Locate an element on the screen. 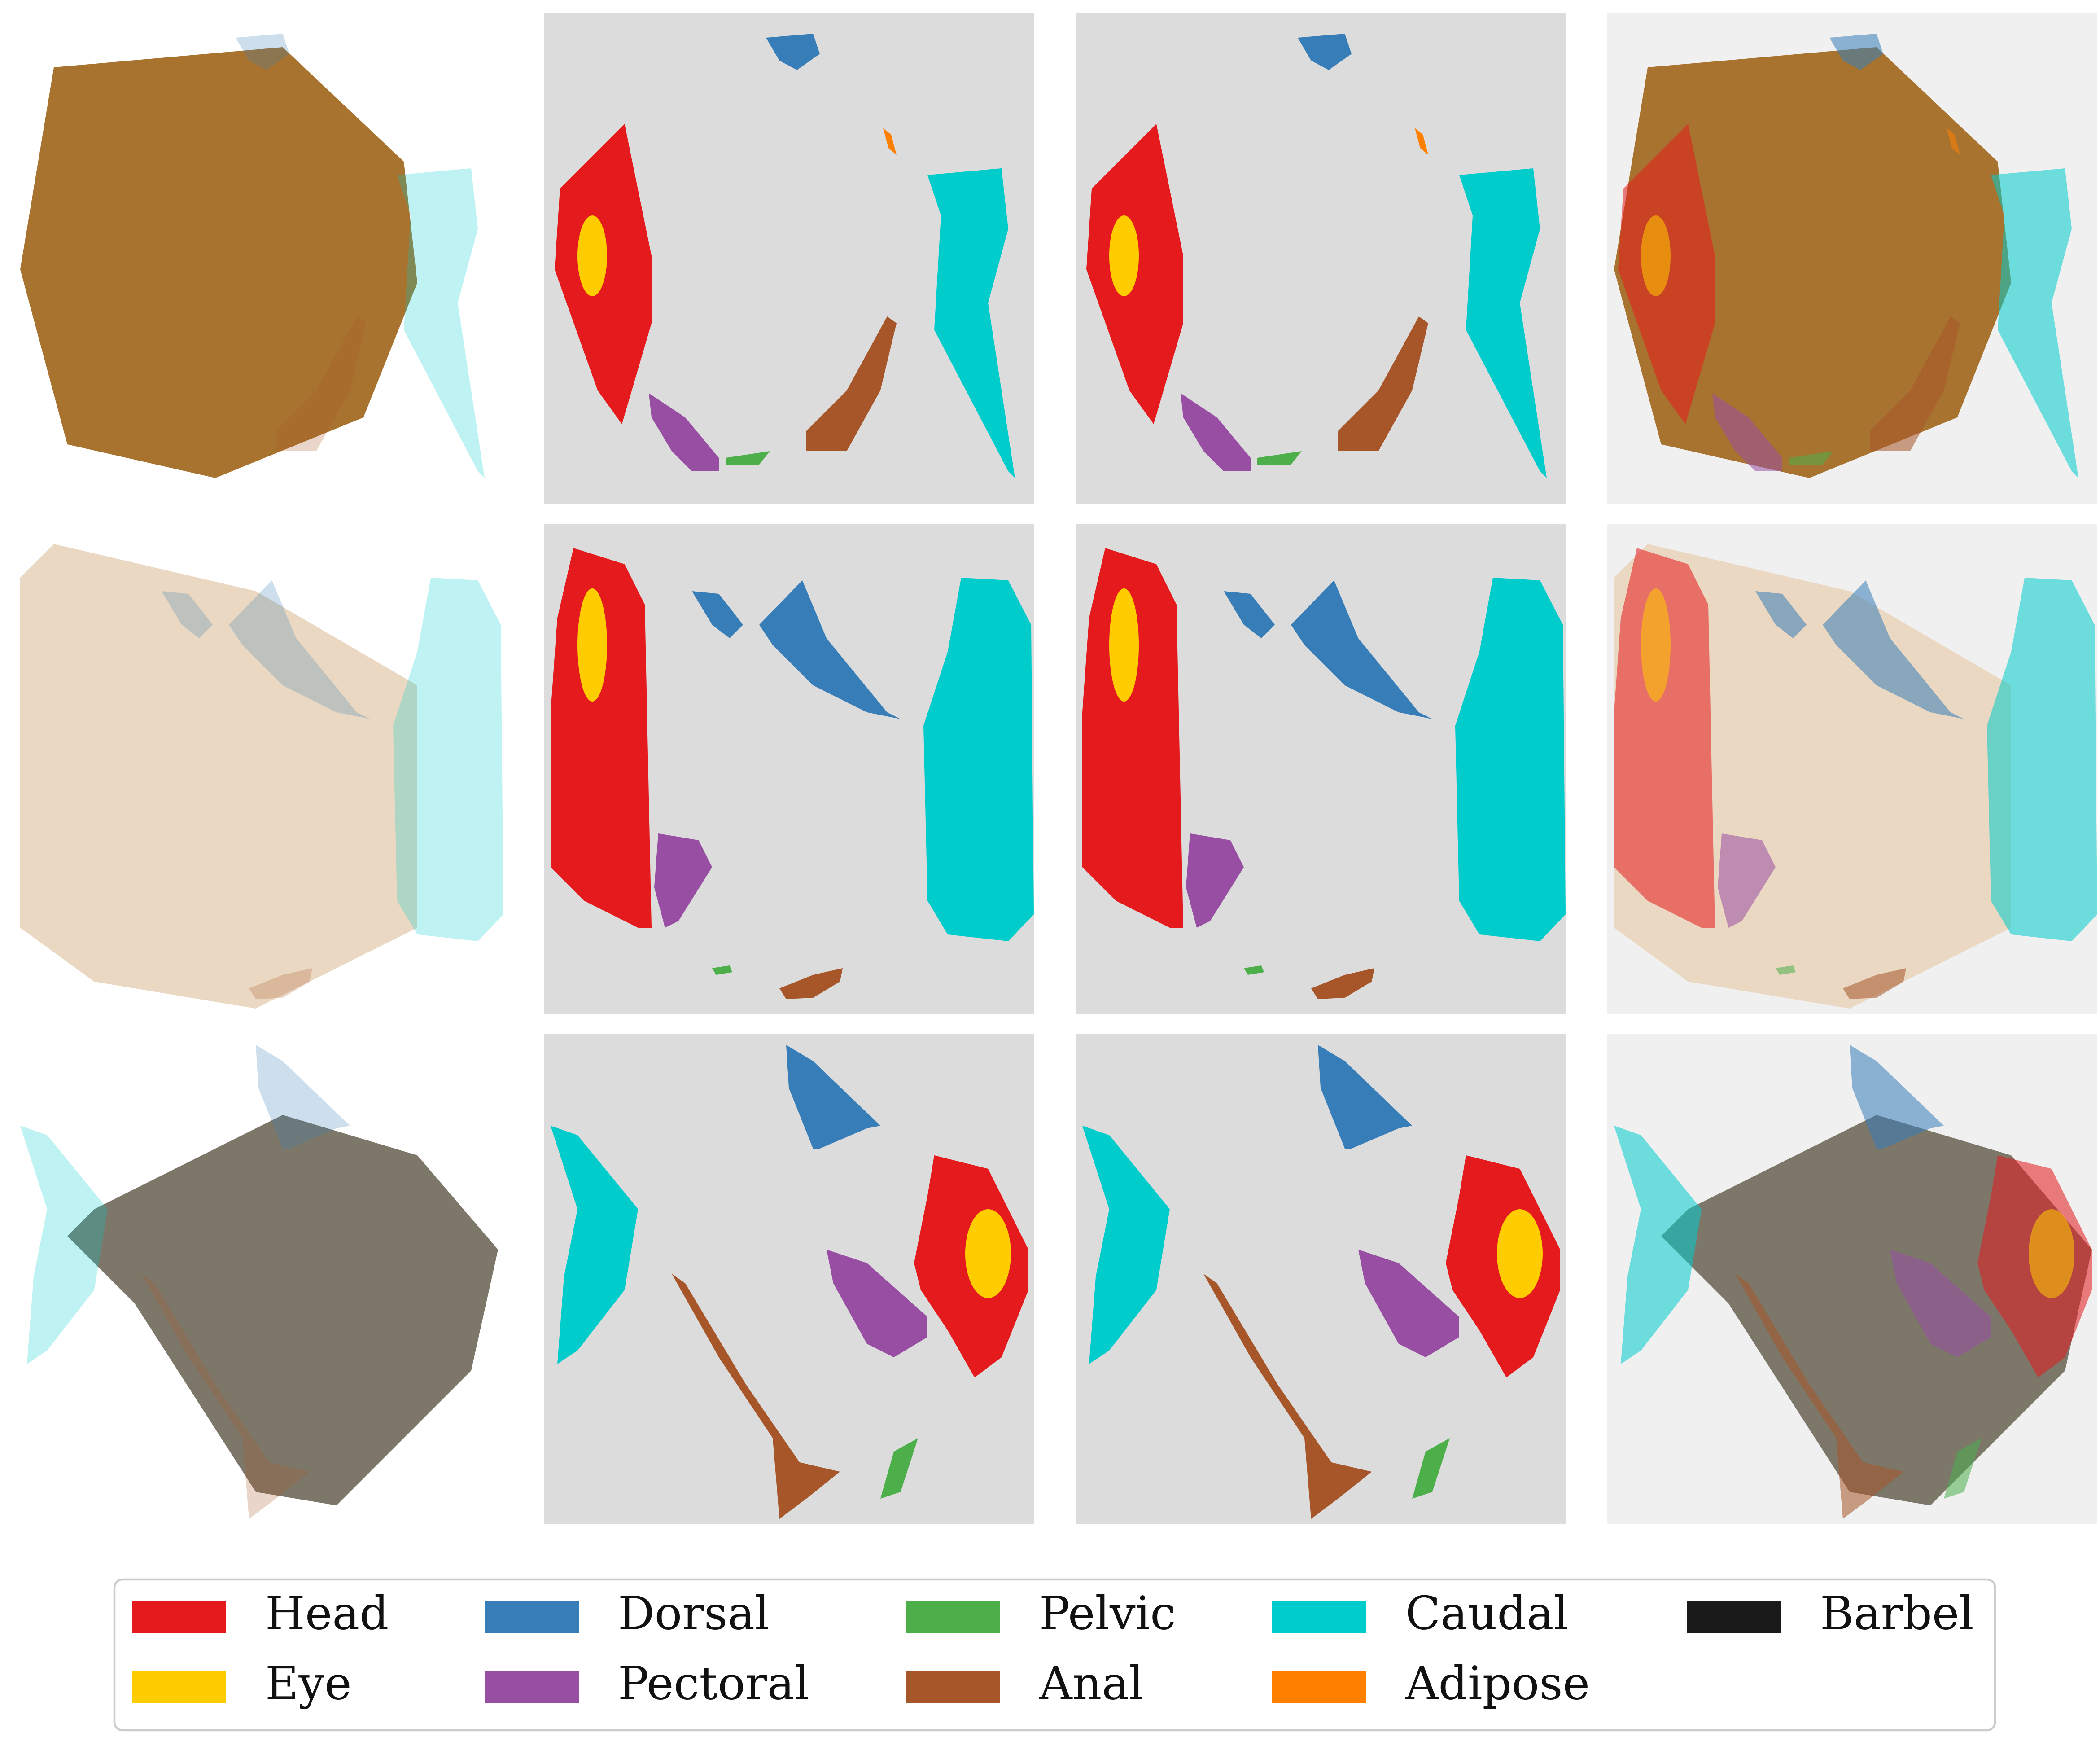 This screenshot has height=1737, width=2100. legend-label: Barbel is located at coordinates (1897, 1613).